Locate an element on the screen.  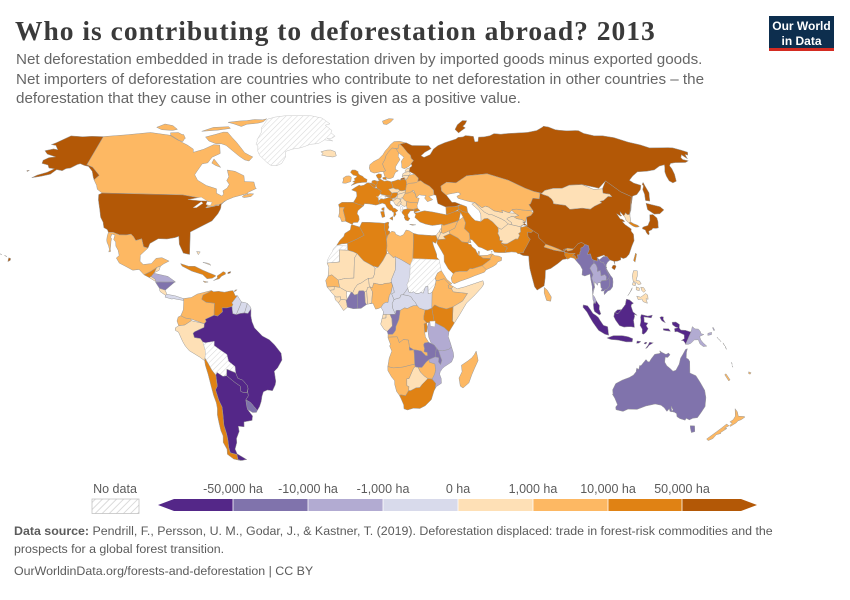
svg-text: 0 ha is located at coordinates (458, 489).